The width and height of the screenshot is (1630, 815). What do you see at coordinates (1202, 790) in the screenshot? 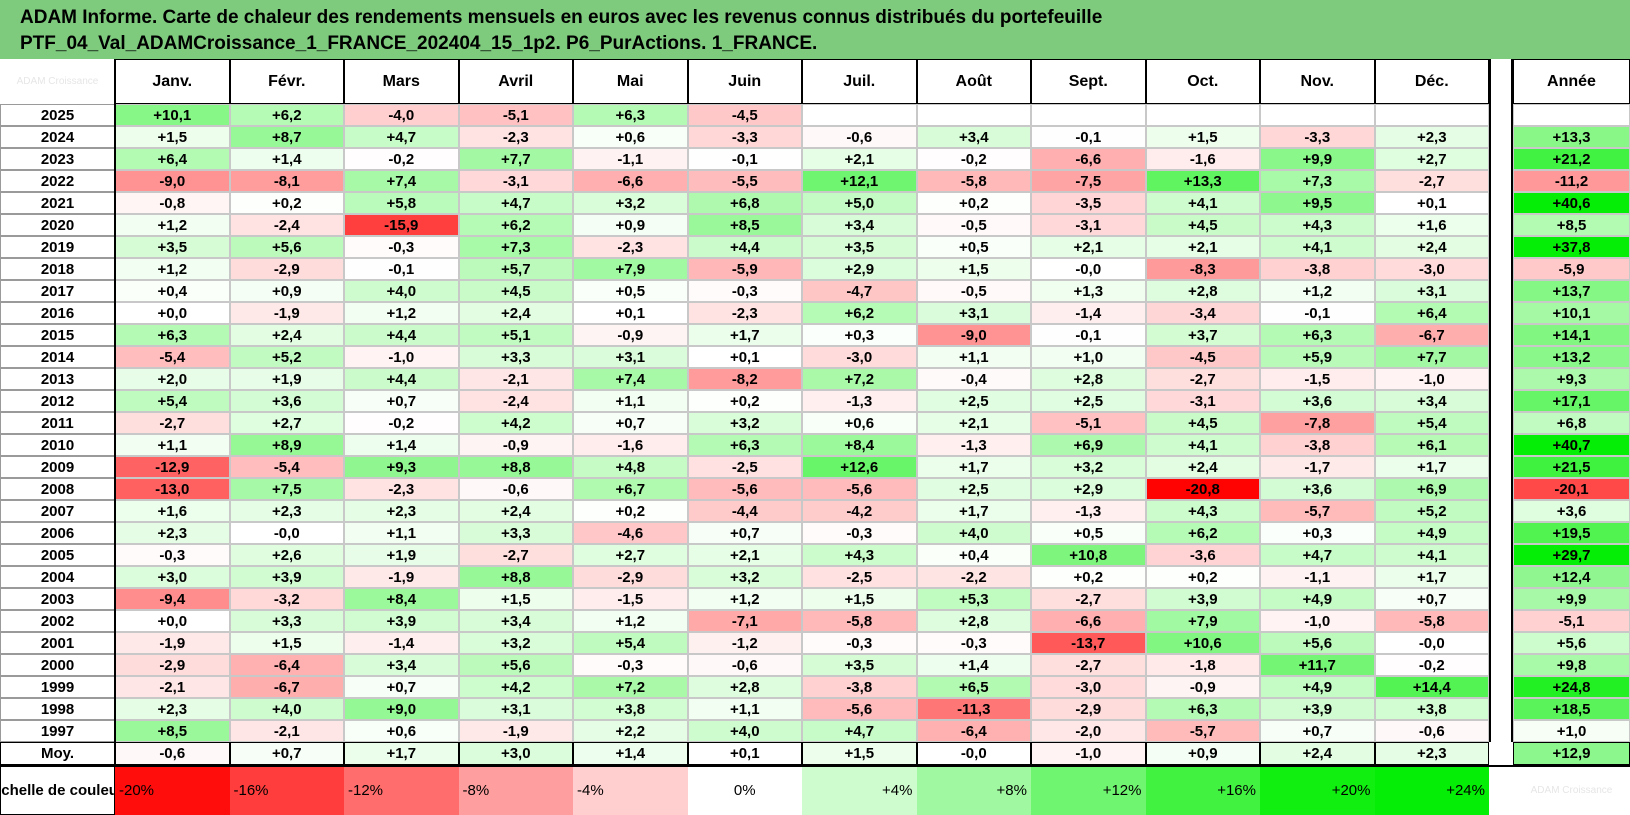
I see `color-scale-swatch: +16%` at bounding box center [1202, 790].